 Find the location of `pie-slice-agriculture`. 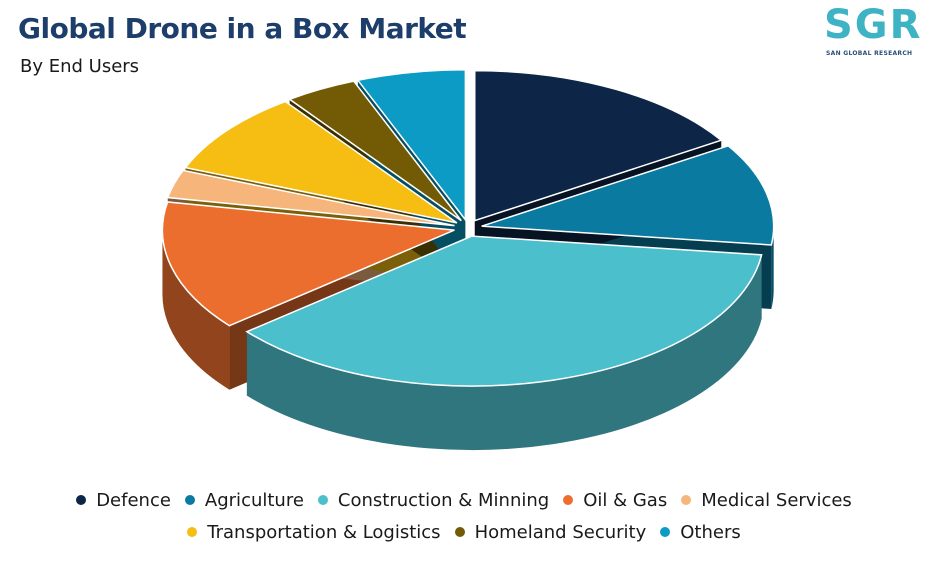

pie-slice-agriculture is located at coordinates (628, 195).